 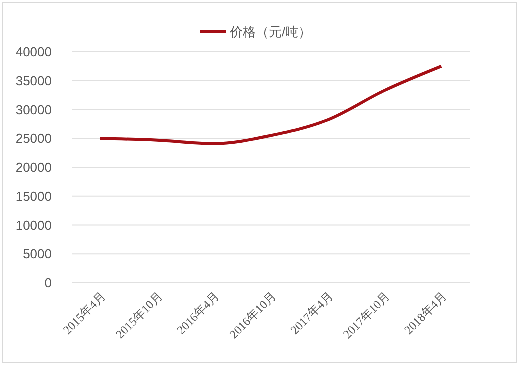 What do you see at coordinates (37, 254) in the screenshot?
I see `y-tick-label: 5000` at bounding box center [37, 254].